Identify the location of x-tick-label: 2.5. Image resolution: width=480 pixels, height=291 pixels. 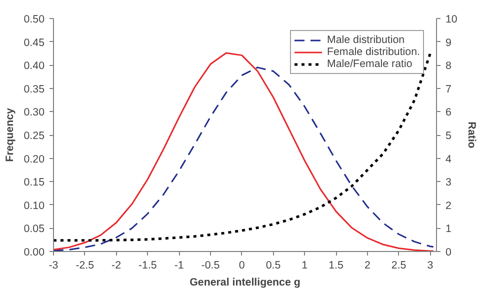
(398, 266).